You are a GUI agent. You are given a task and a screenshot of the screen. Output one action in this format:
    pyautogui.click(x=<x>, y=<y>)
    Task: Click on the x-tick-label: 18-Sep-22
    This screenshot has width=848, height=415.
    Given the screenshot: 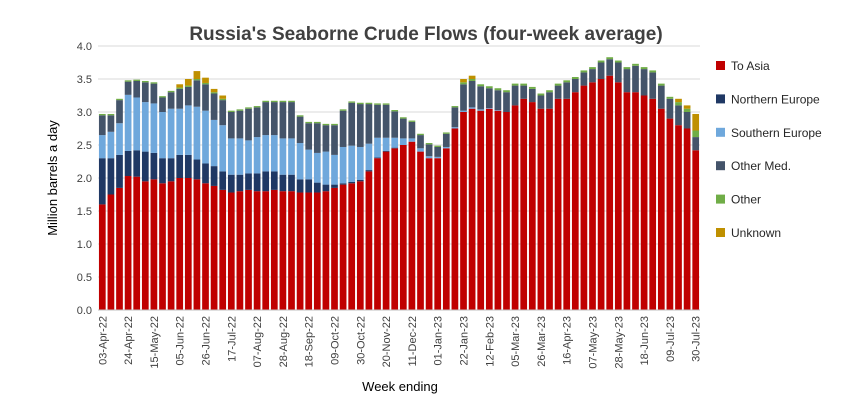 What is the action you would take?
    pyautogui.click(x=310, y=341)
    